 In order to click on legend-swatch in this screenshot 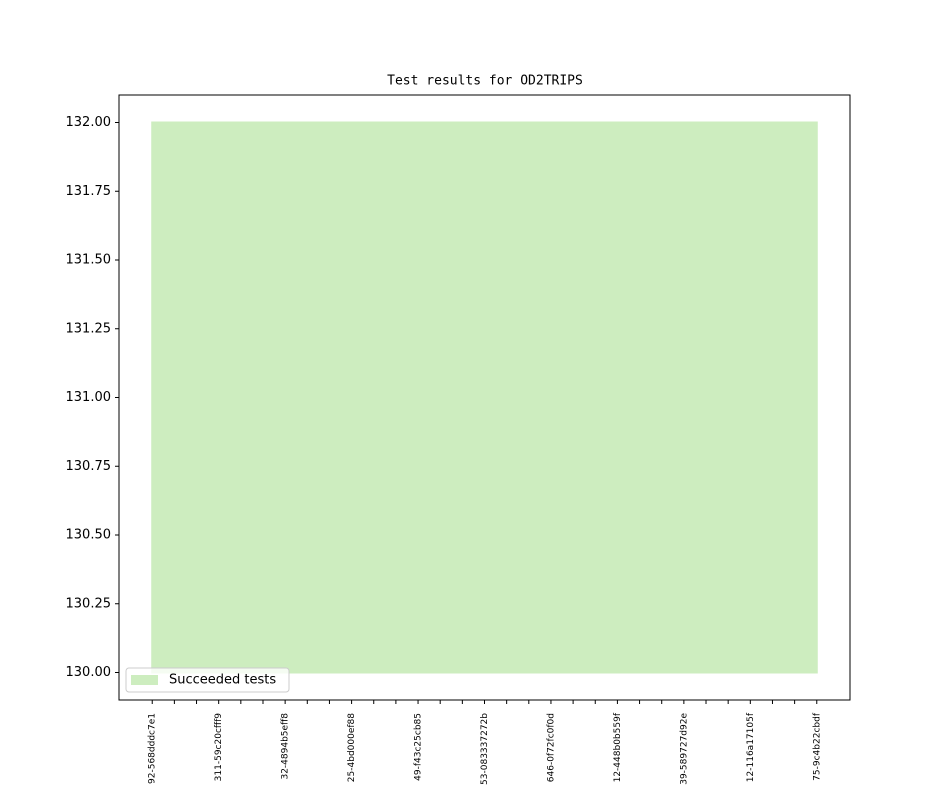, I will do `click(144, 680)`.